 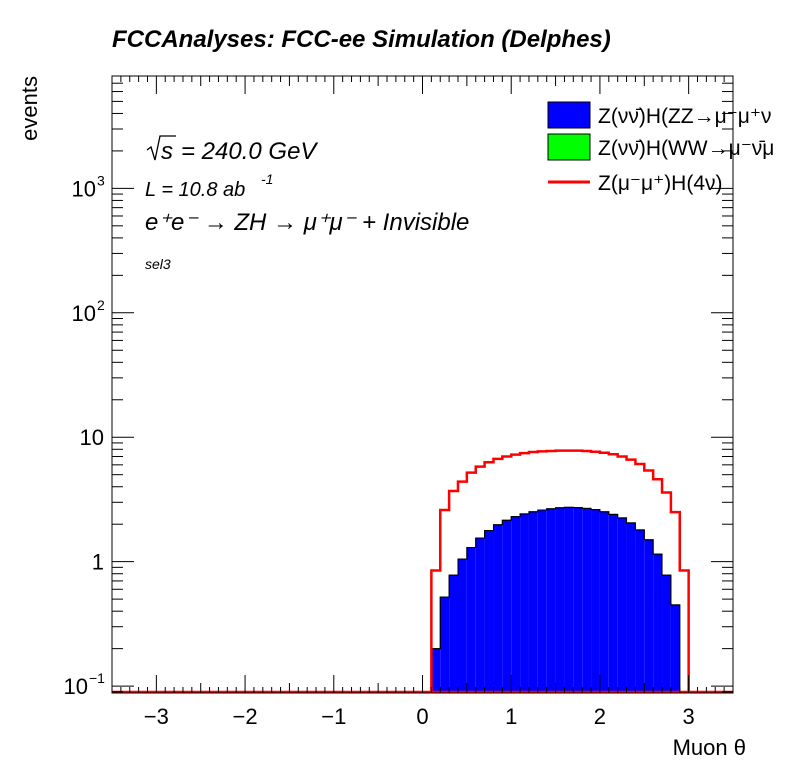 What do you see at coordinates (101, 180) in the screenshot?
I see `y-tick-exponent: 3` at bounding box center [101, 180].